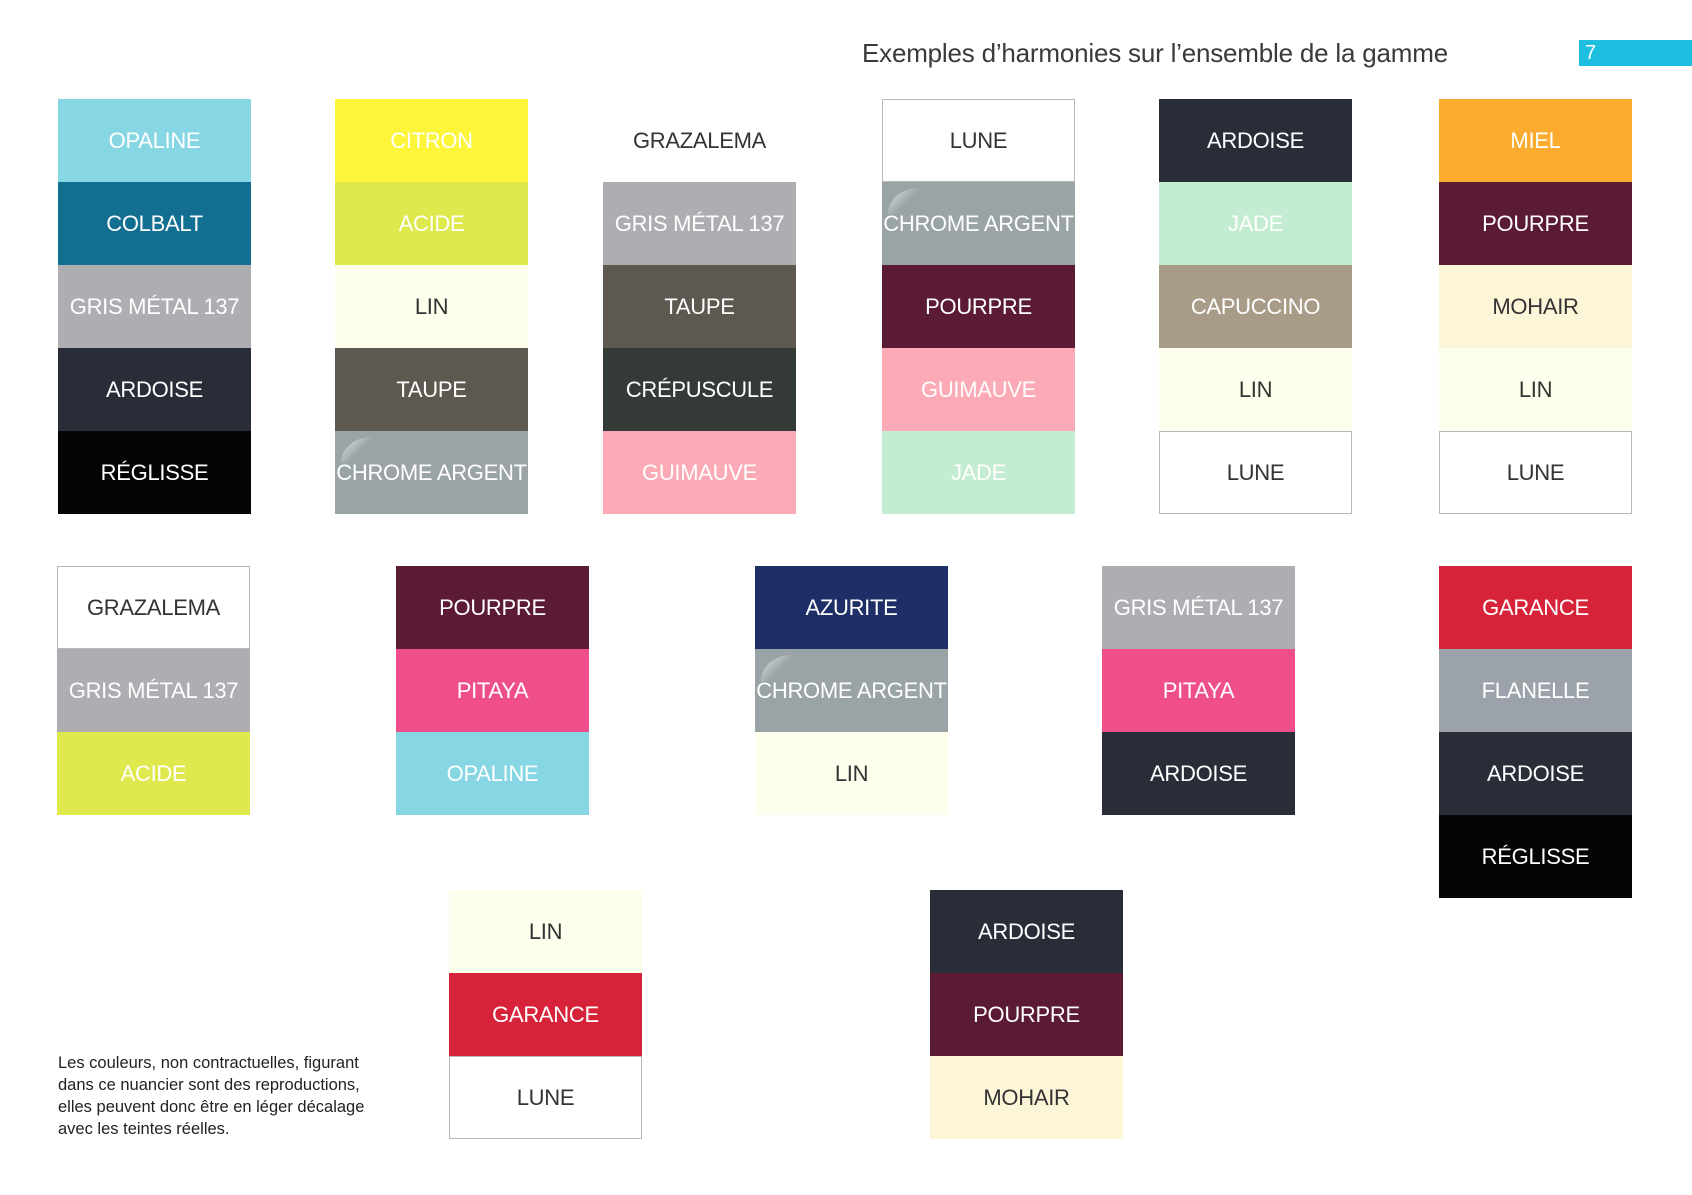 The height and width of the screenshot is (1195, 1692). I want to click on color-harmony-palette: GARANCE FLANELLE ARDOISE RÉGLISSE, so click(1535, 732).